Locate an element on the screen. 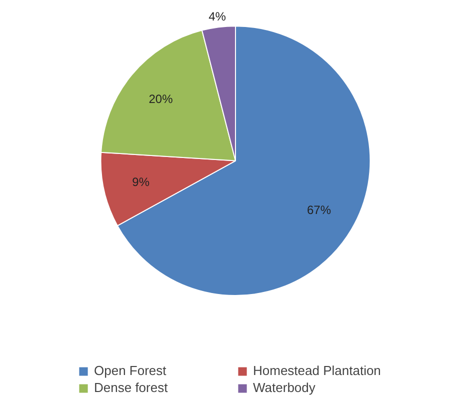 Image resolution: width=472 pixels, height=410 pixels. data-label: 9% is located at coordinates (141, 181).